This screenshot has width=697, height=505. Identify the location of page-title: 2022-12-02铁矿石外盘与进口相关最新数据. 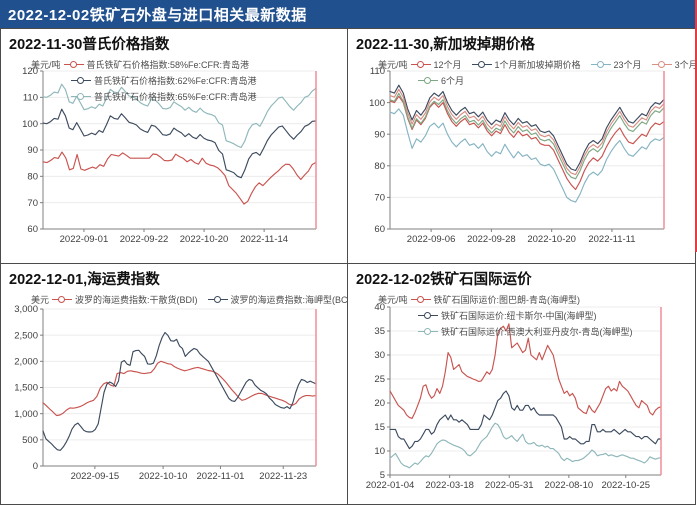
(157, 15).